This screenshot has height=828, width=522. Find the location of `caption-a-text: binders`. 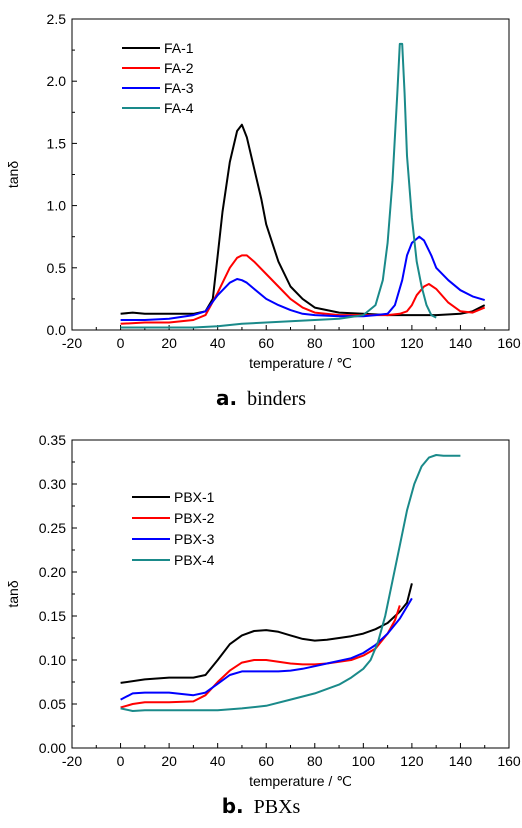

caption-a-text: binders is located at coordinates (276, 399).